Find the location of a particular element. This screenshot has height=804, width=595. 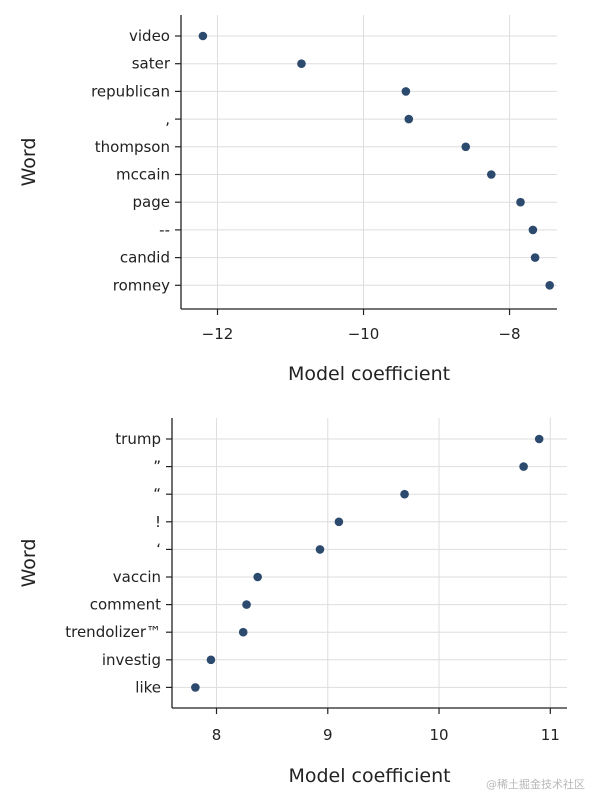

y-tick-label: page is located at coordinates (151, 202).